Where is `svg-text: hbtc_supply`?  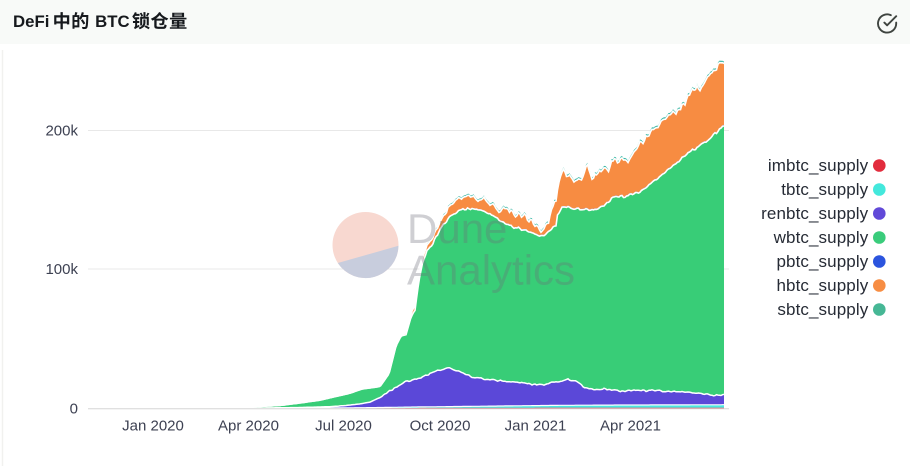
svg-text: hbtc_supply is located at coordinates (822, 285).